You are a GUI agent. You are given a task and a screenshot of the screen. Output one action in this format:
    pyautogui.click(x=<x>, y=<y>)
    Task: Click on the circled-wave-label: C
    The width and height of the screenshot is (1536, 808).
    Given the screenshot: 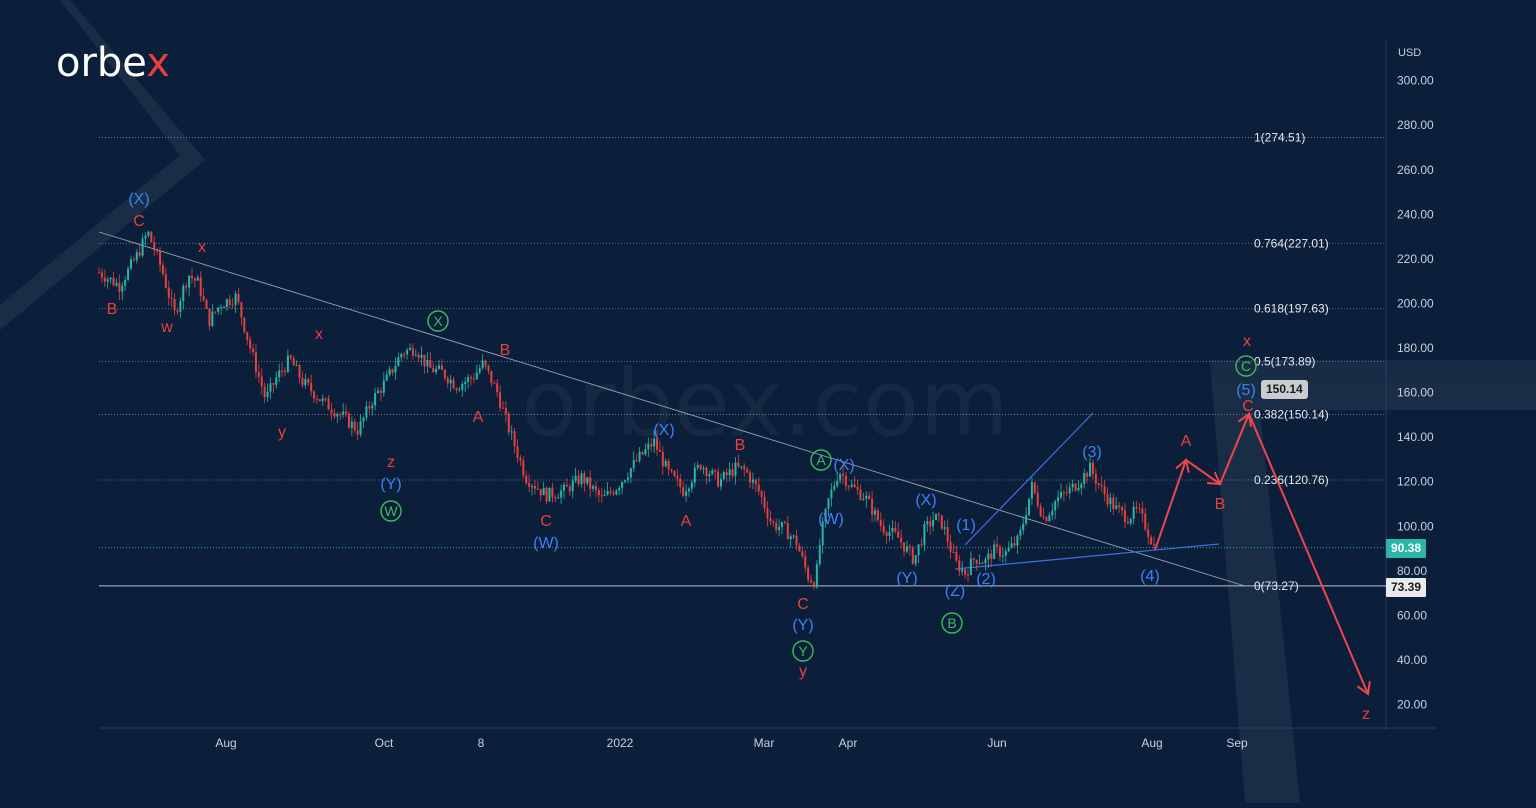 What is the action you would take?
    pyautogui.click(x=1246, y=366)
    